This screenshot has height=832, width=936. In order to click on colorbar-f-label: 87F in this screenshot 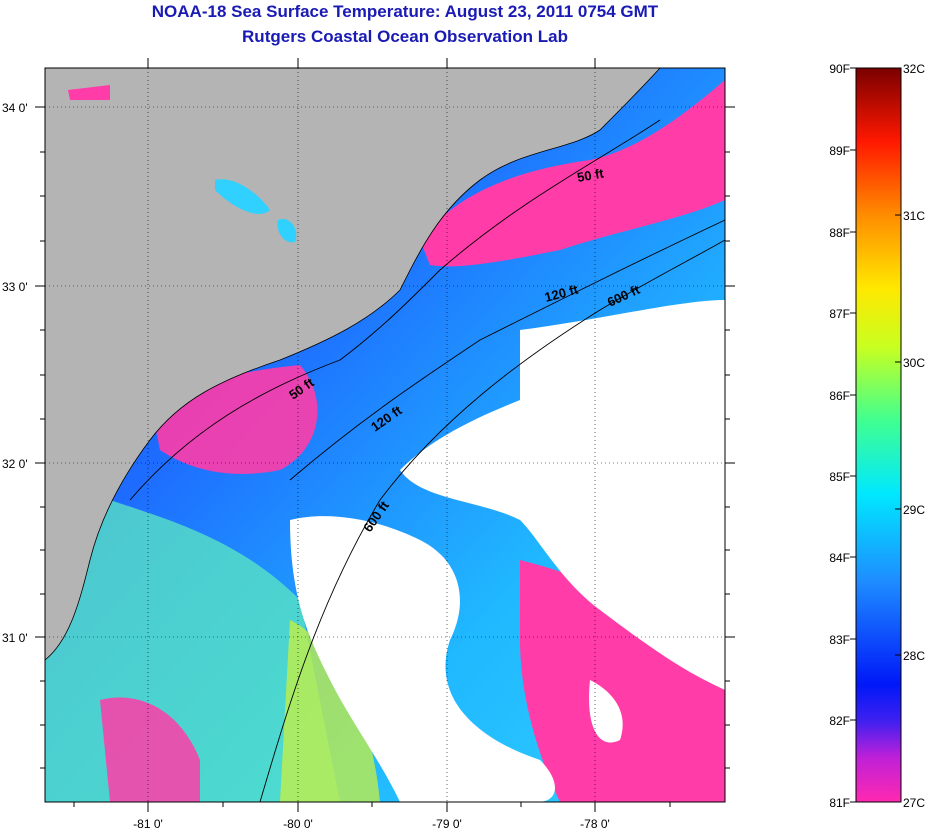, I will do `click(839, 314)`.